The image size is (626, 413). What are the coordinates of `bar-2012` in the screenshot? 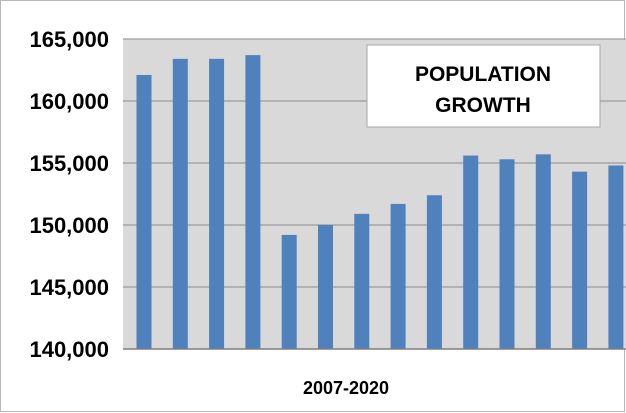 It's located at (325, 287).